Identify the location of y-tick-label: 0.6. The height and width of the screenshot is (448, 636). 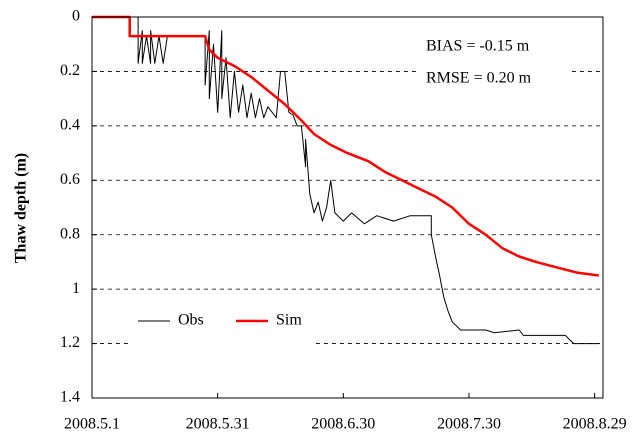
(70, 179).